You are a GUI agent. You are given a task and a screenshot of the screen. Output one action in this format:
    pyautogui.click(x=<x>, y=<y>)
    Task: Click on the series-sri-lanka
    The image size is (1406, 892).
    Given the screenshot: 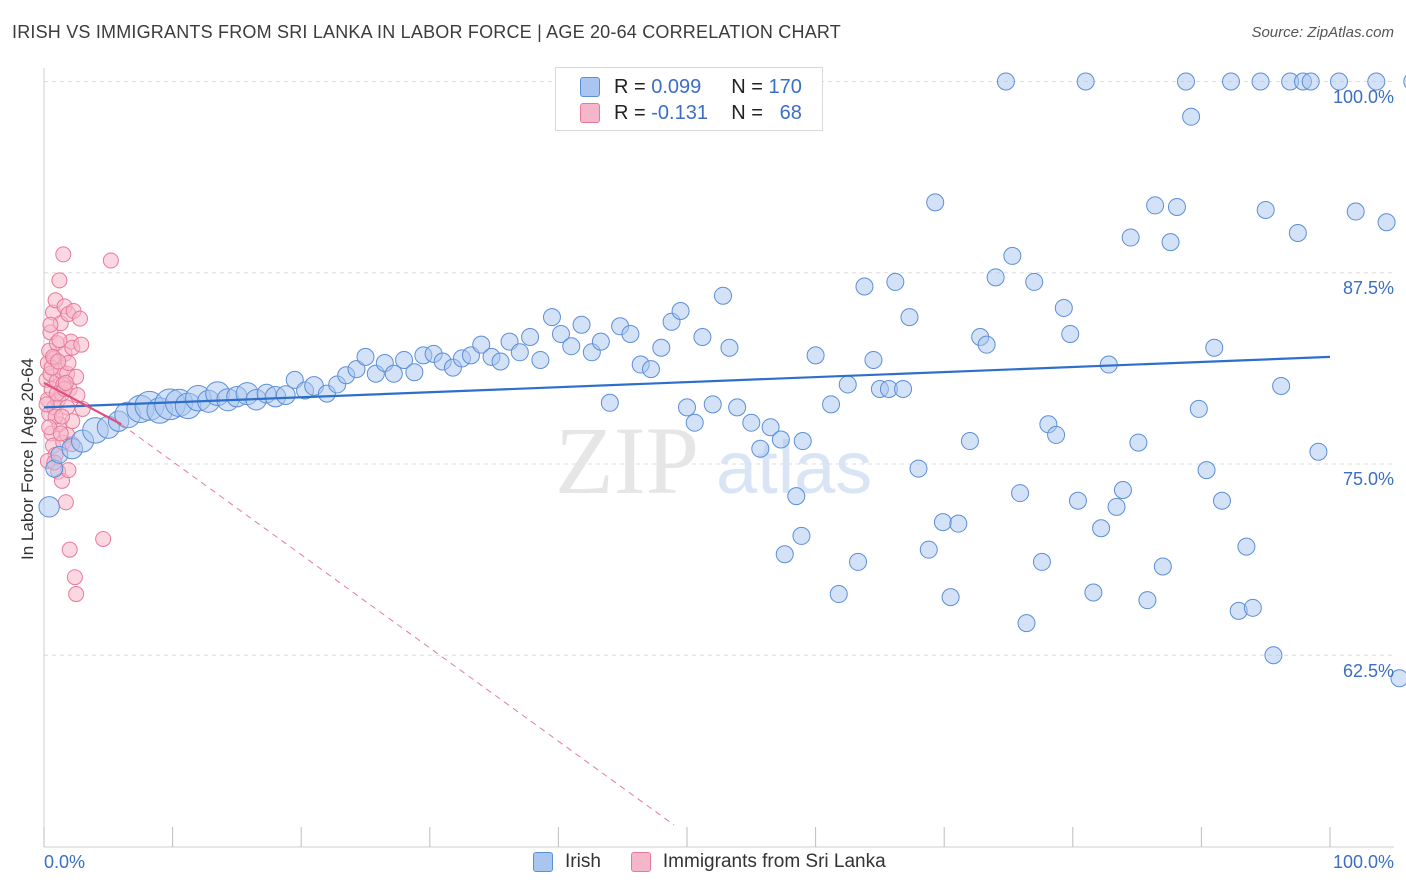 What is the action you would take?
    pyautogui.click(x=78, y=424)
    